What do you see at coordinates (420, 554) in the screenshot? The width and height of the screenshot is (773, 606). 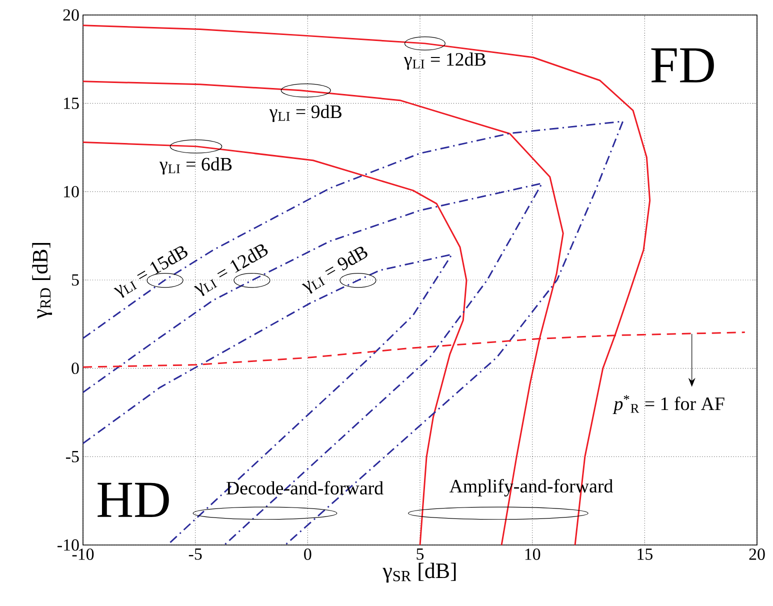 I see `x-tick-label: 5` at bounding box center [420, 554].